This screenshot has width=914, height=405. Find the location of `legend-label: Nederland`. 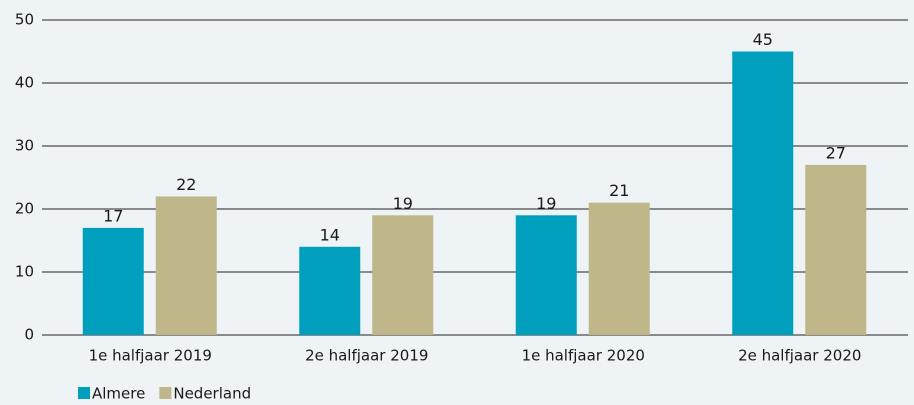

legend-label: Nederland is located at coordinates (212, 394).